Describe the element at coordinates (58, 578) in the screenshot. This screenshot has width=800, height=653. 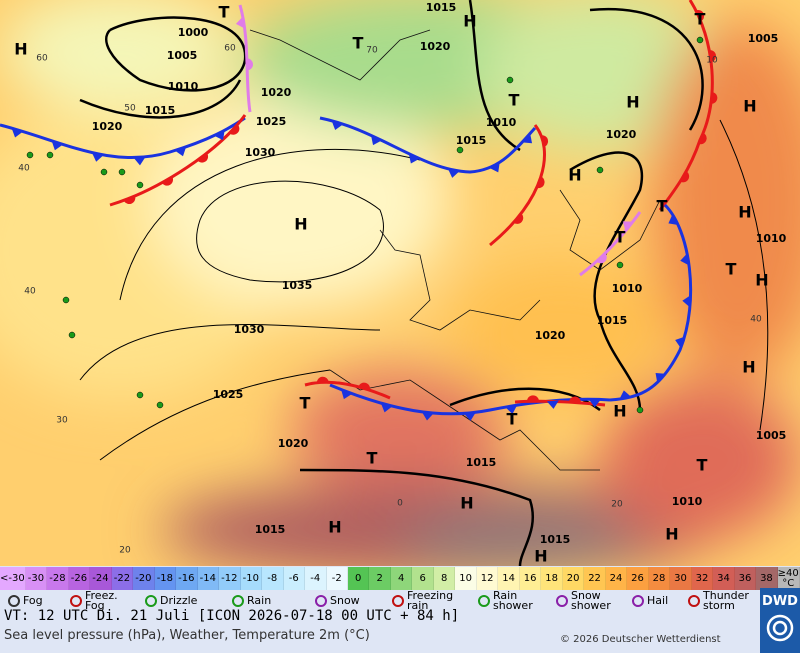
I see `scale-cell: -28` at that location.